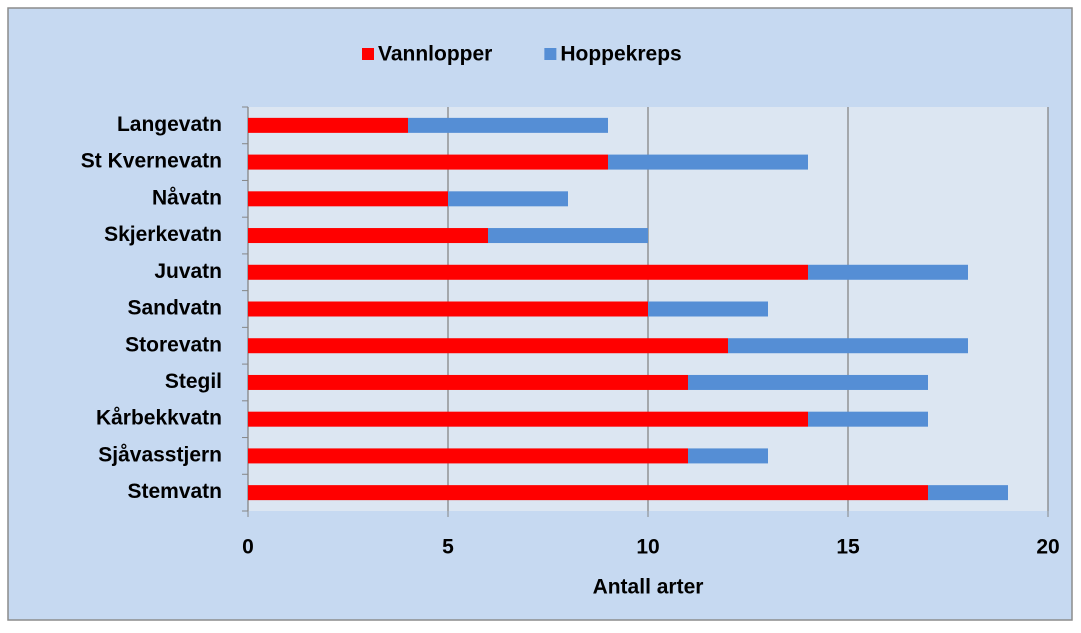 Image resolution: width=1081 pixels, height=633 pixels. Describe the element at coordinates (193, 381) in the screenshot. I see `y-tick-label: Stegil` at that location.